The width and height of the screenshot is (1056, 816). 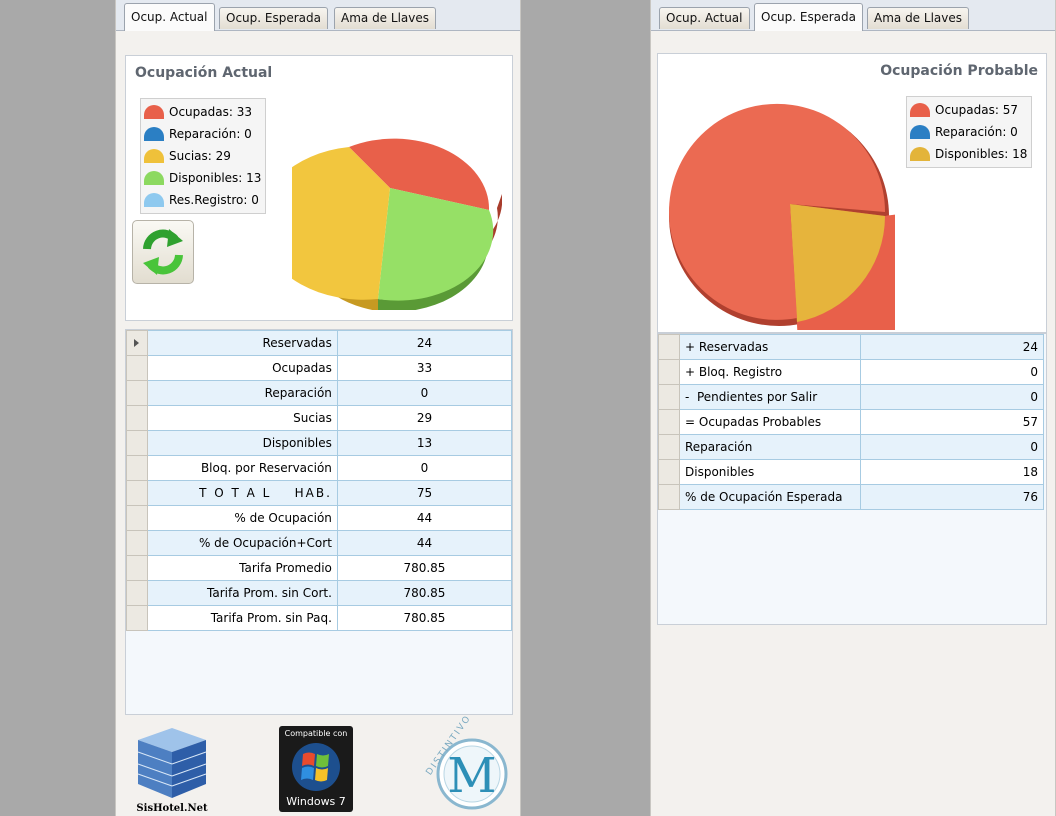 What do you see at coordinates (319, 418) in the screenshot?
I see `table-row: Sucias 29` at bounding box center [319, 418].